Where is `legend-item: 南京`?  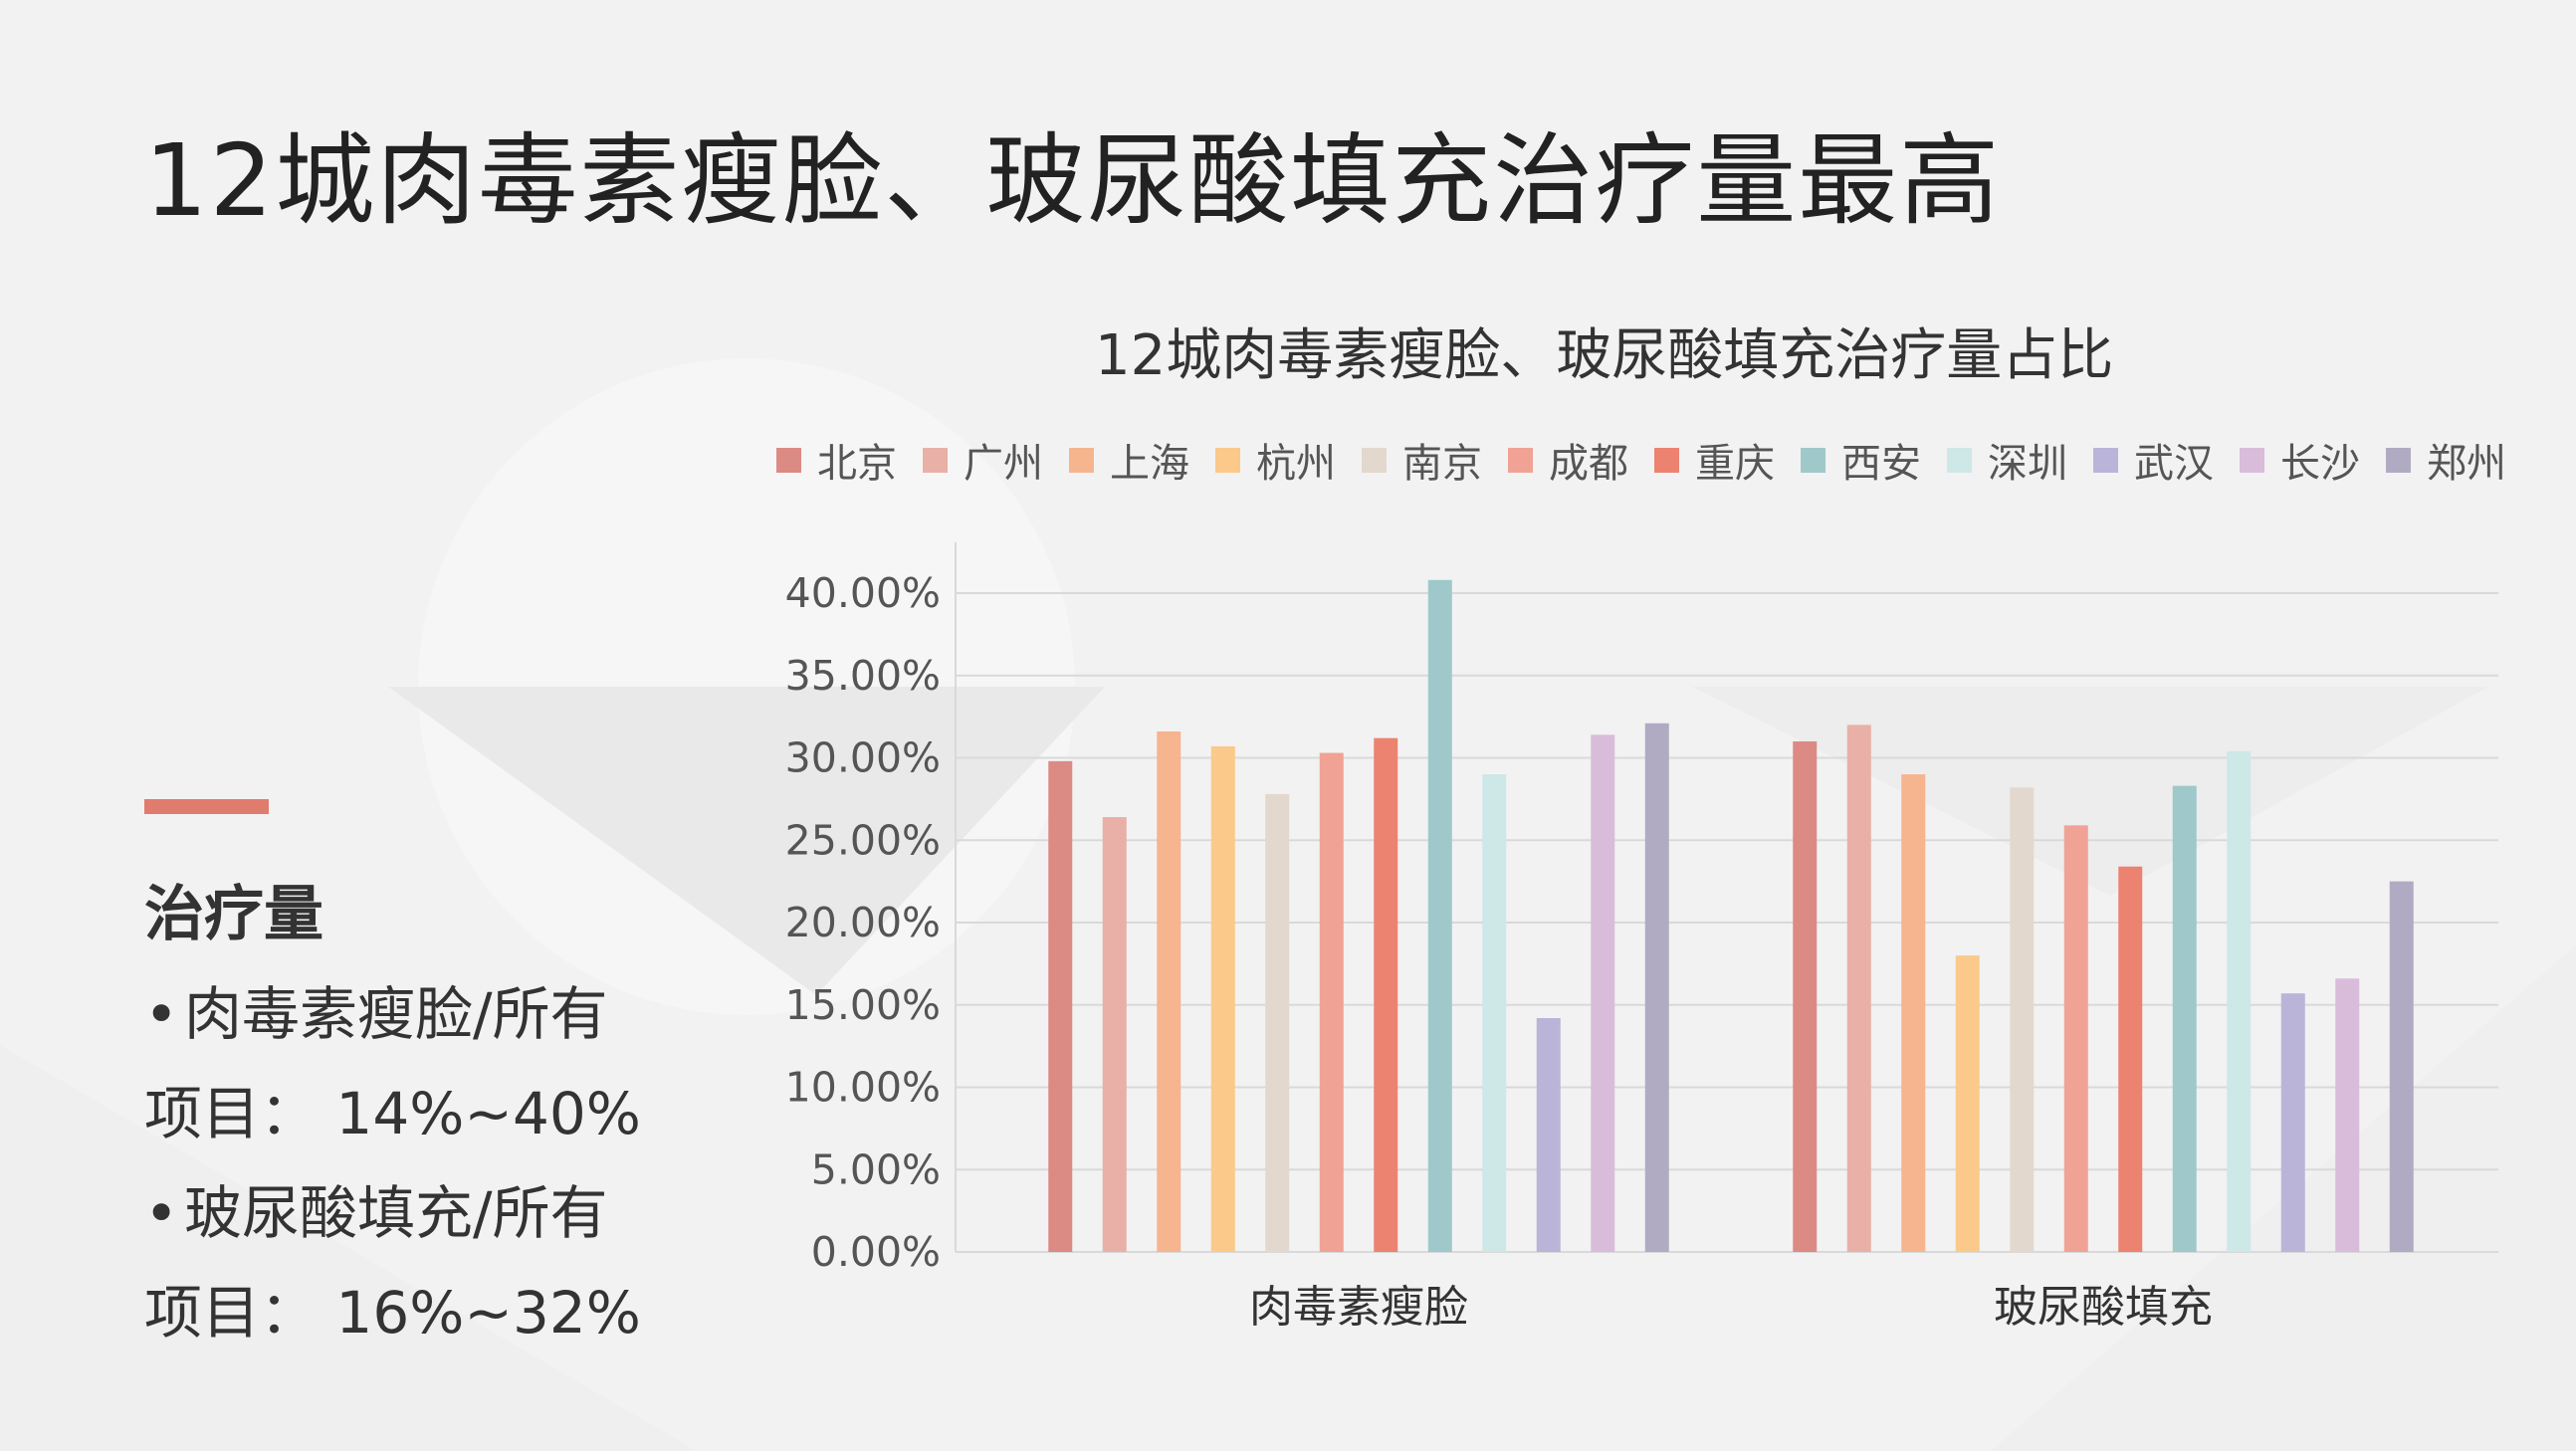
legend-item: 南京 is located at coordinates (1422, 460).